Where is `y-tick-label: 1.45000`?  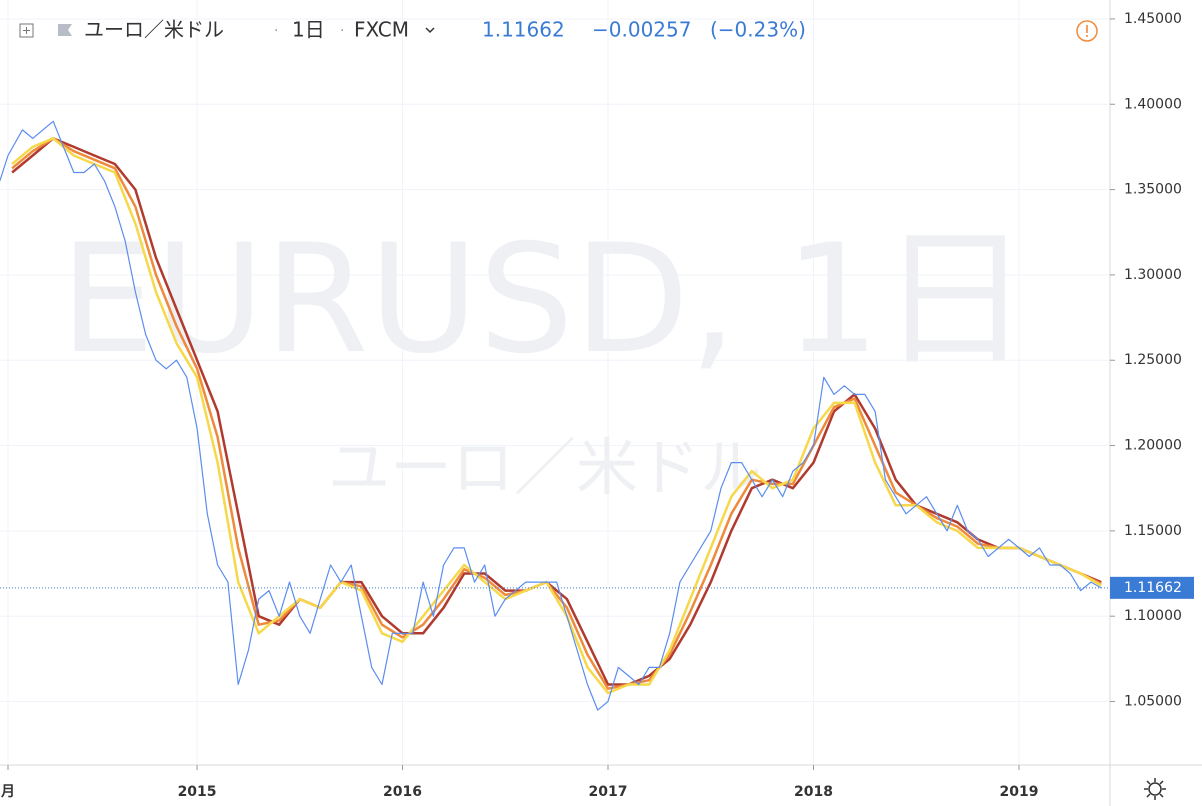
y-tick-label: 1.45000 is located at coordinates (1153, 19).